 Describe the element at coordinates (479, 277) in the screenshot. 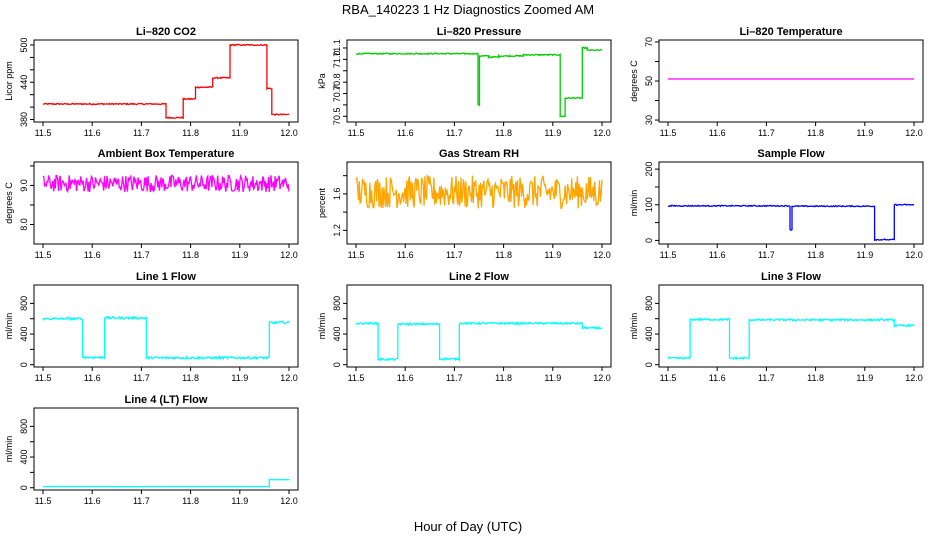

I see `panel-title: Line 2 Flow` at that location.